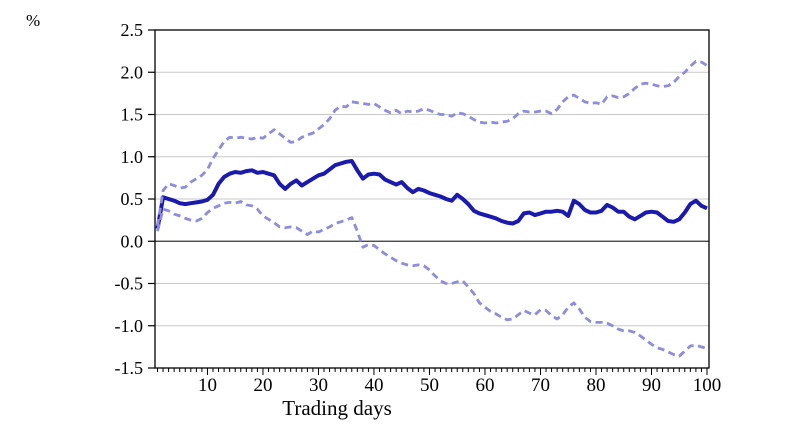  Describe the element at coordinates (132, 72) in the screenshot. I see `y-axis-tick-label: 2.0` at that location.